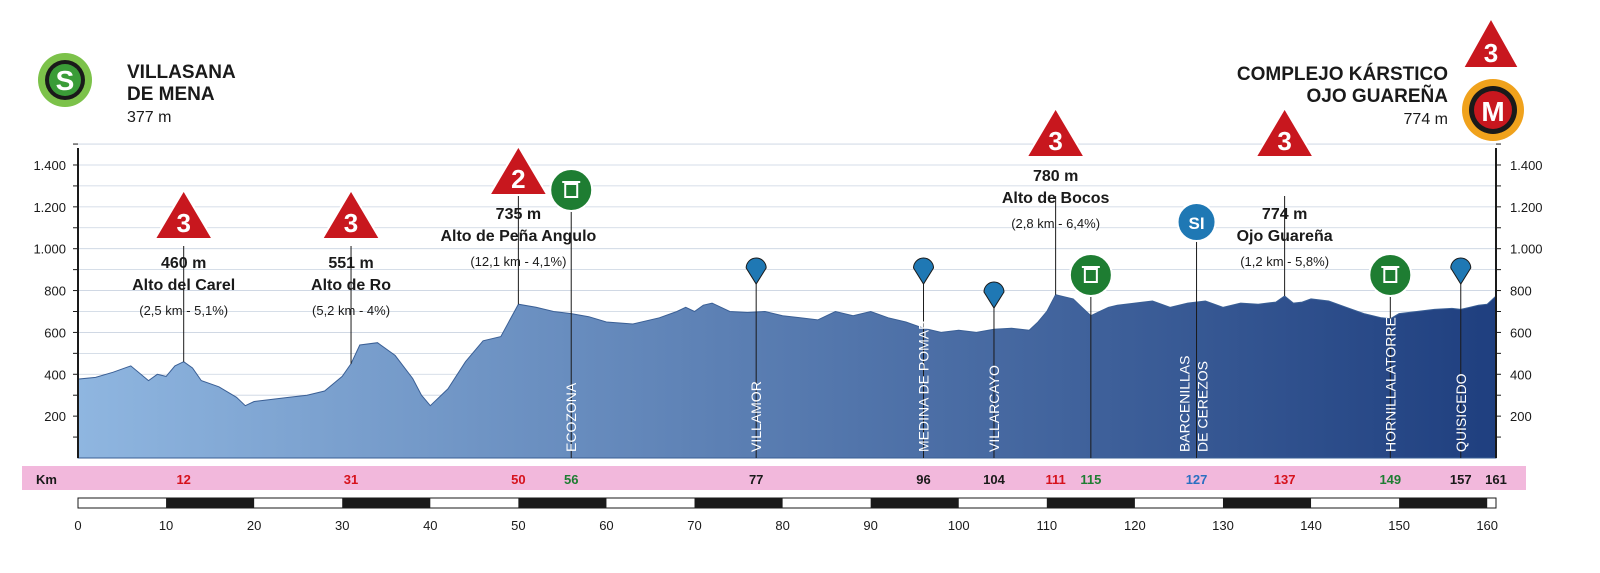  I want to click on climb-name: Alto de Peña Angulo, so click(518, 236).